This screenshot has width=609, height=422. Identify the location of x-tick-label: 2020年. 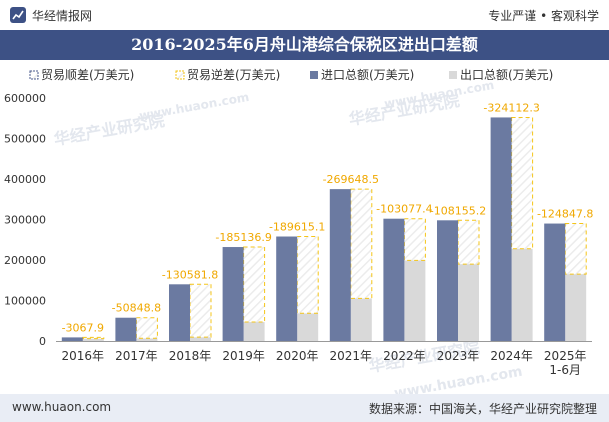
(297, 356).